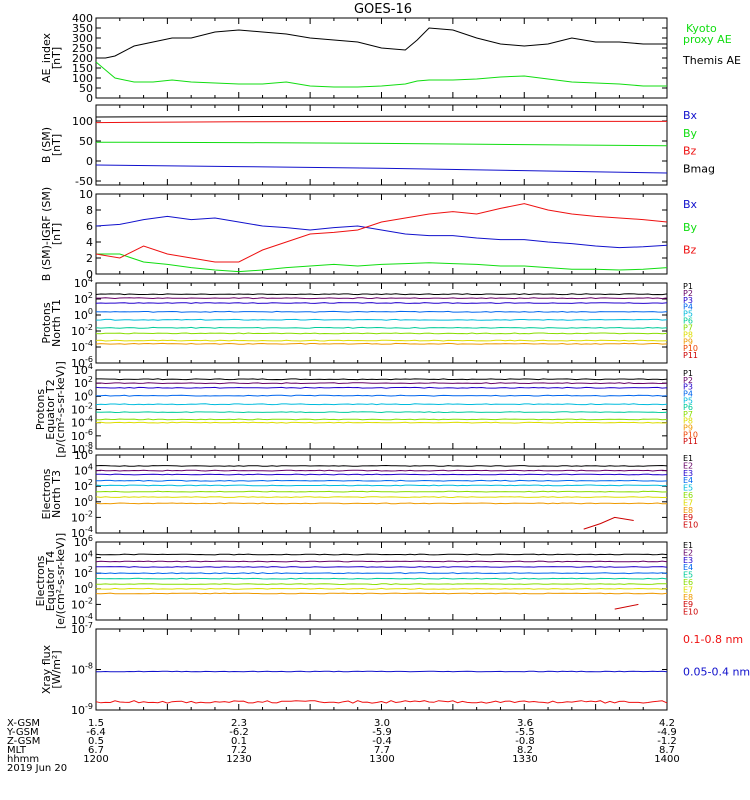 The width and height of the screenshot is (750, 800). Describe the element at coordinates (96, 723) in the screenshot. I see `footer-value: 1.5` at that location.